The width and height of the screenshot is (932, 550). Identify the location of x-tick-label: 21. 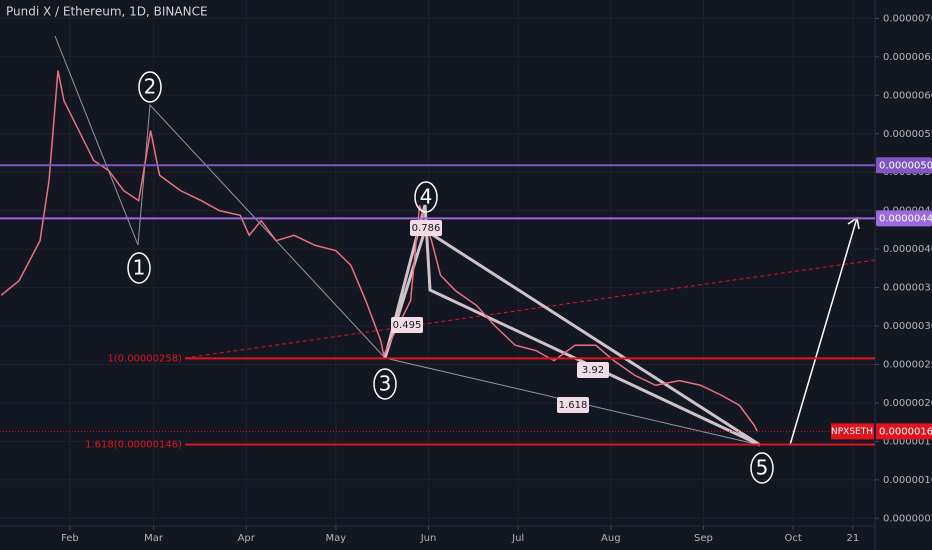
(853, 538).